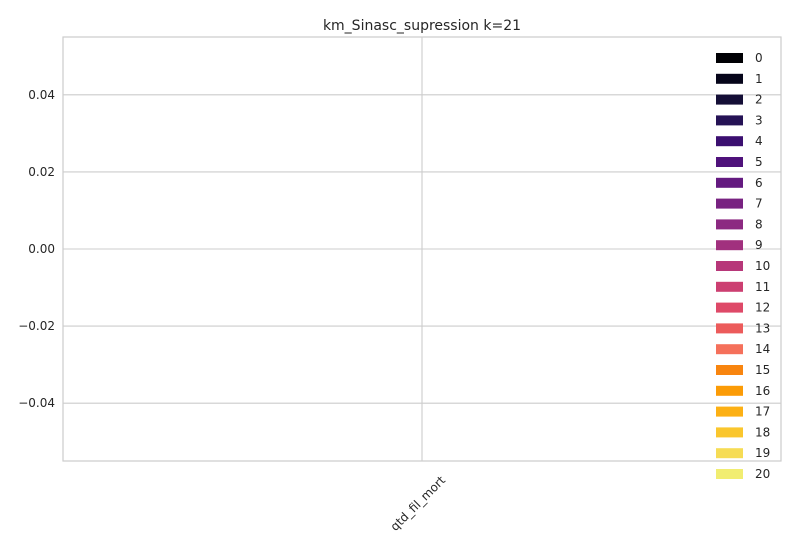 The width and height of the screenshot is (800, 550). I want to click on legend-label: 4, so click(759, 141).